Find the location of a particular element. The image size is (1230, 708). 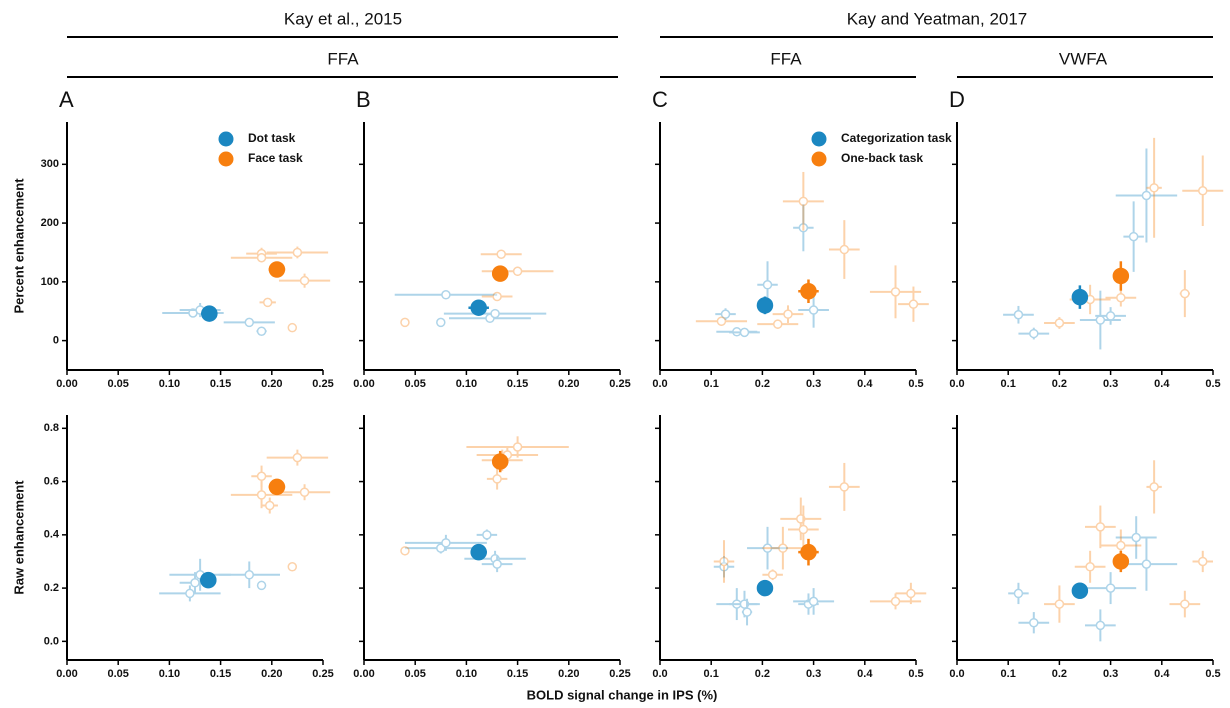

panel-letter: A is located at coordinates (66, 99).